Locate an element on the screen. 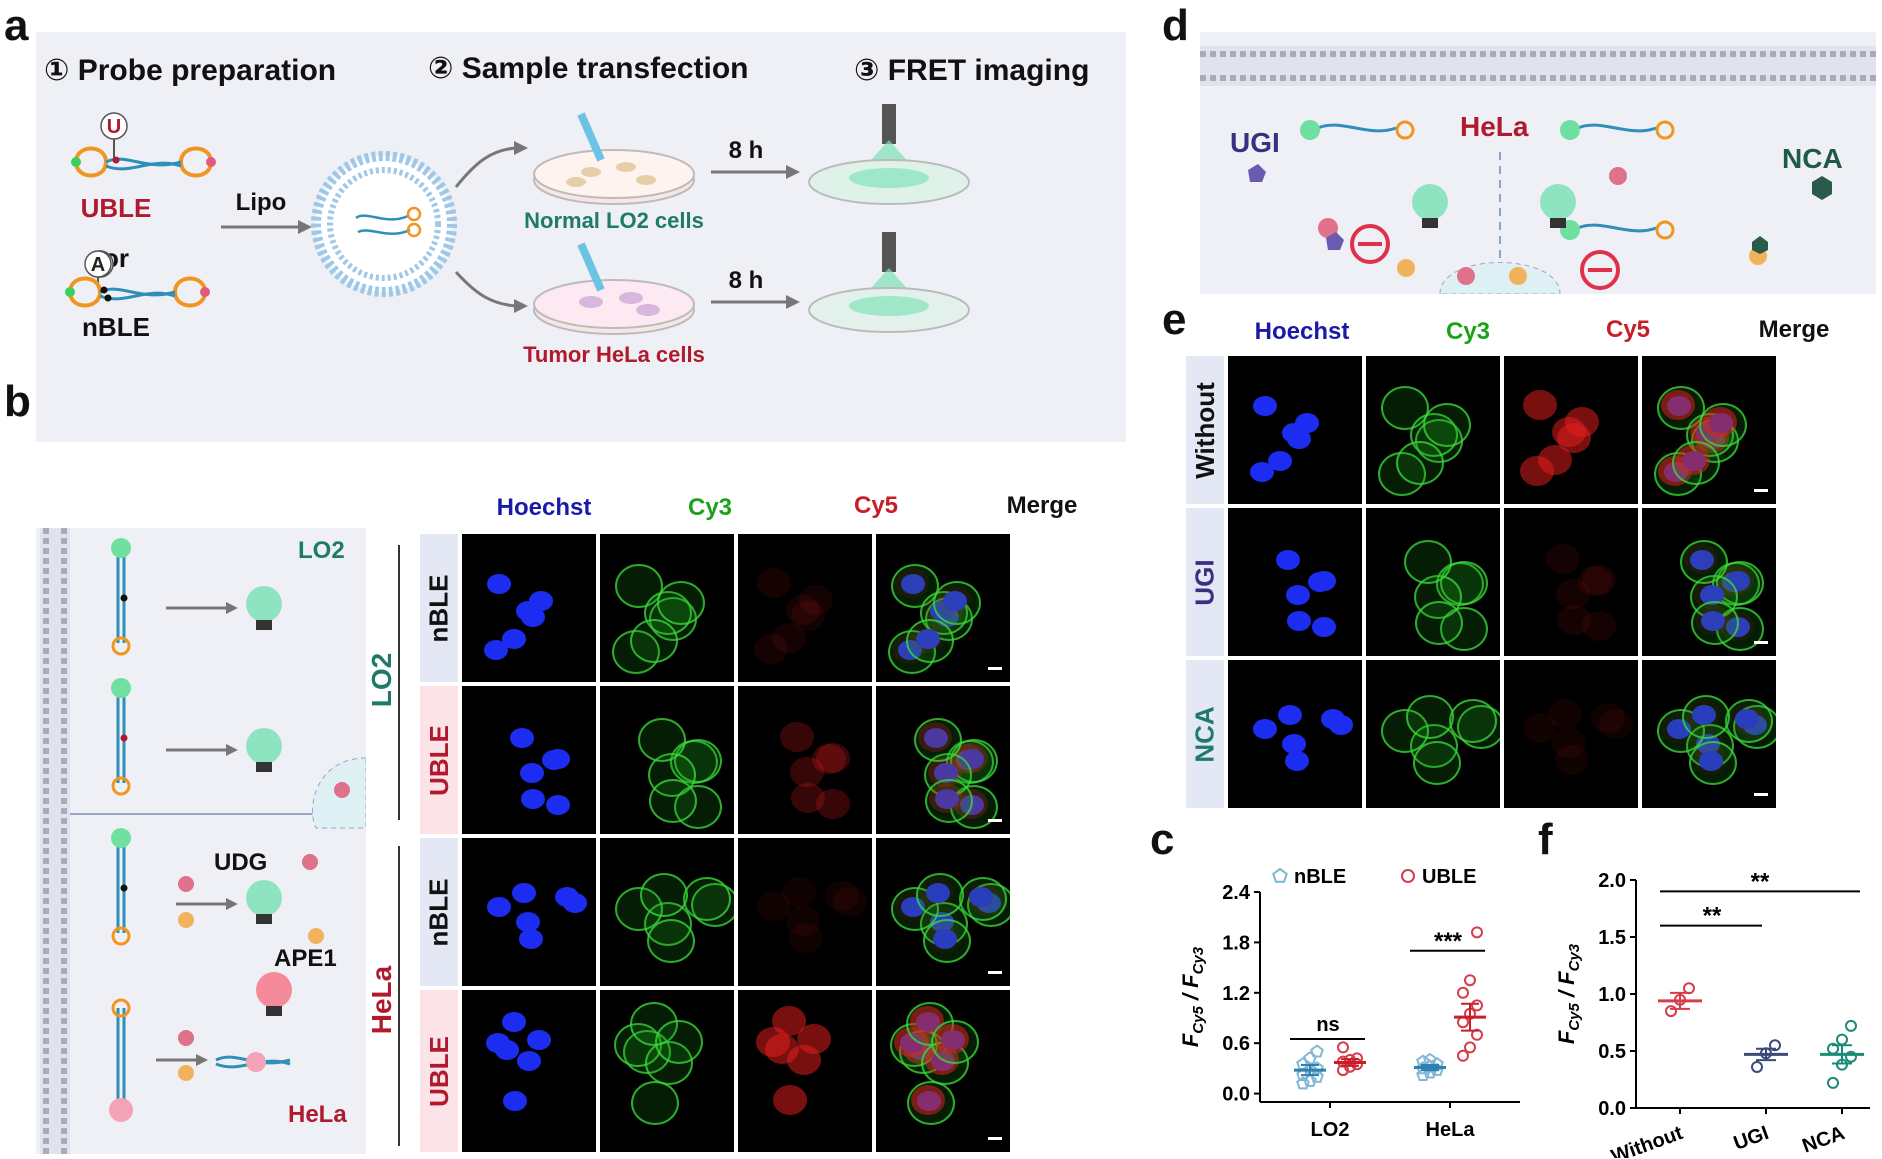 The height and width of the screenshot is (1159, 1882). panel-b-hela-uble-merge-tile is located at coordinates (943, 1071).